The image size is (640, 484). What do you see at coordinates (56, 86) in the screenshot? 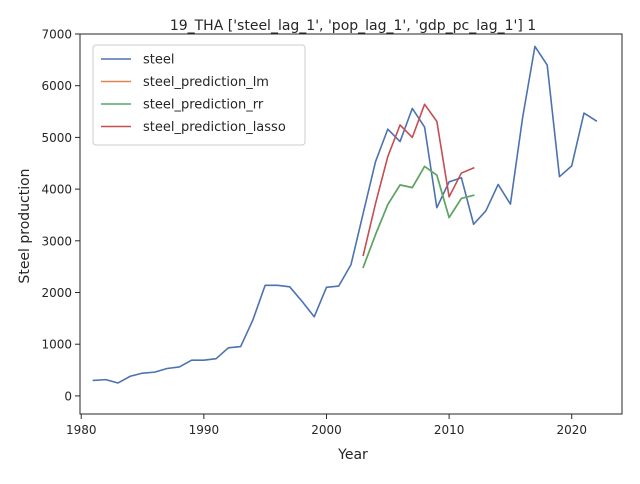
I see `y-tick-label: 6000` at bounding box center [56, 86].